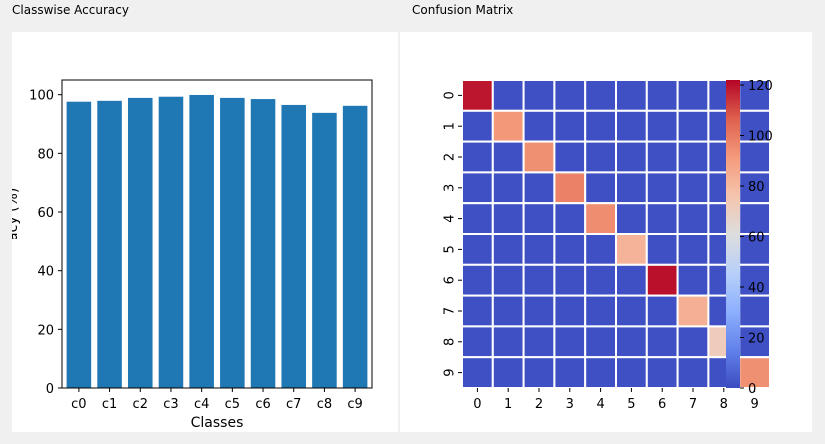 Image resolution: width=825 pixels, height=444 pixels. What do you see at coordinates (45, 330) in the screenshot?
I see `y-tick-label-20: 20` at bounding box center [45, 330].